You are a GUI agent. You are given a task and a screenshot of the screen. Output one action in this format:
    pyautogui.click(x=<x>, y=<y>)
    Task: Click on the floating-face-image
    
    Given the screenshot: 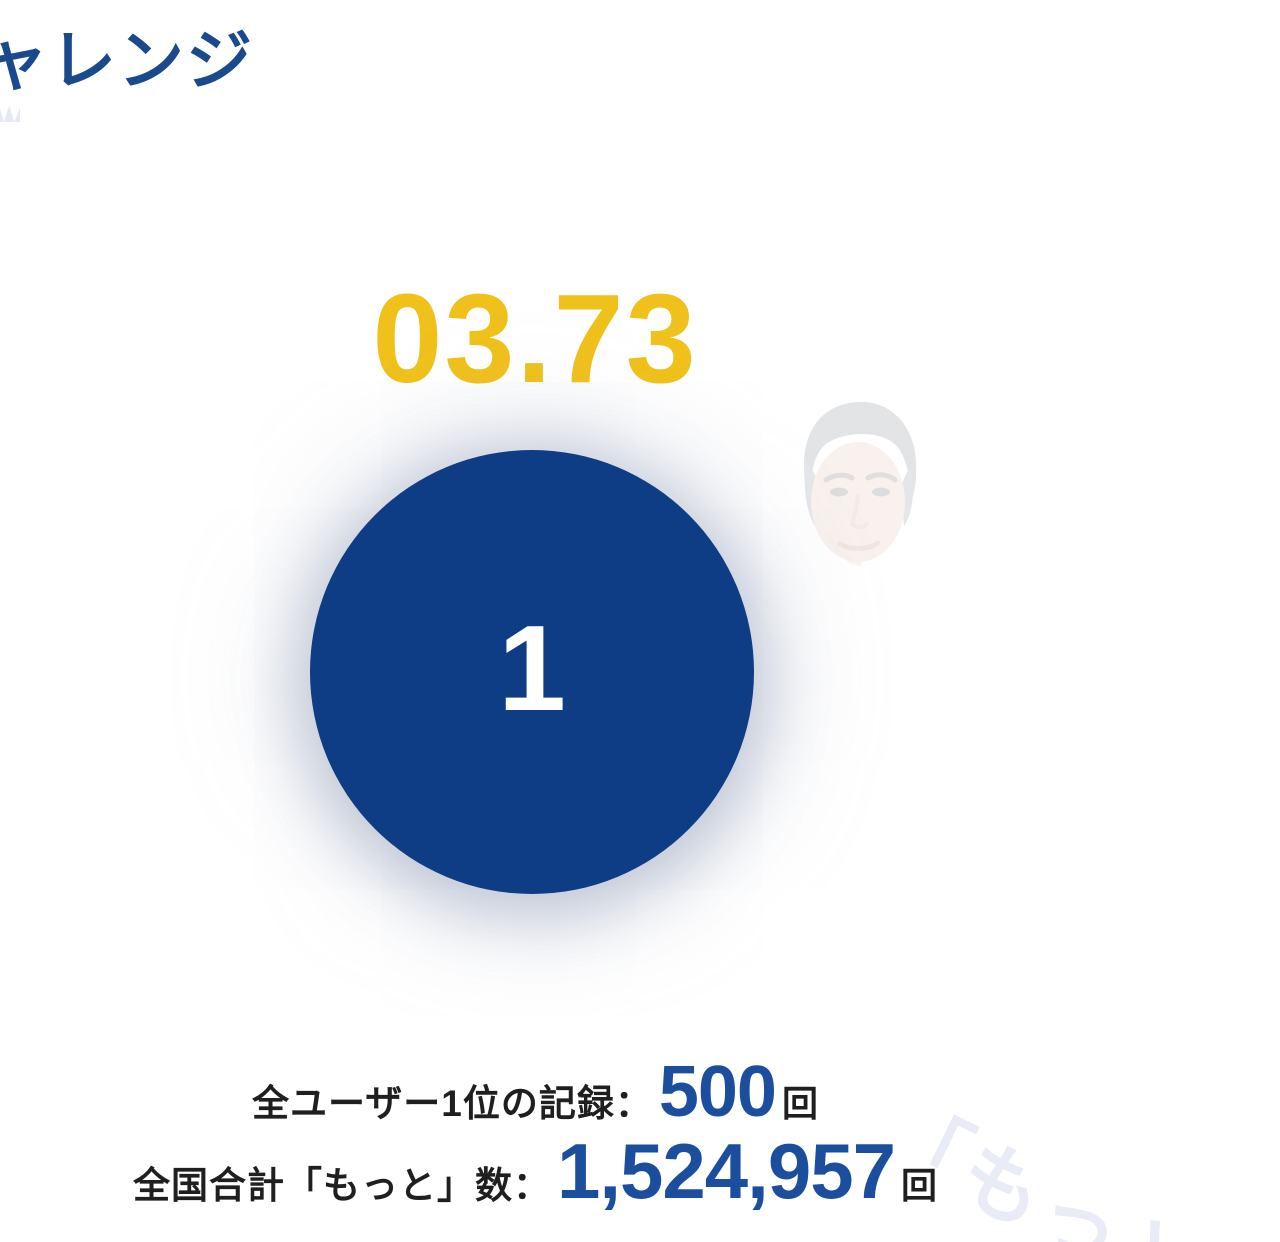 What is the action you would take?
    pyautogui.click(x=858, y=490)
    